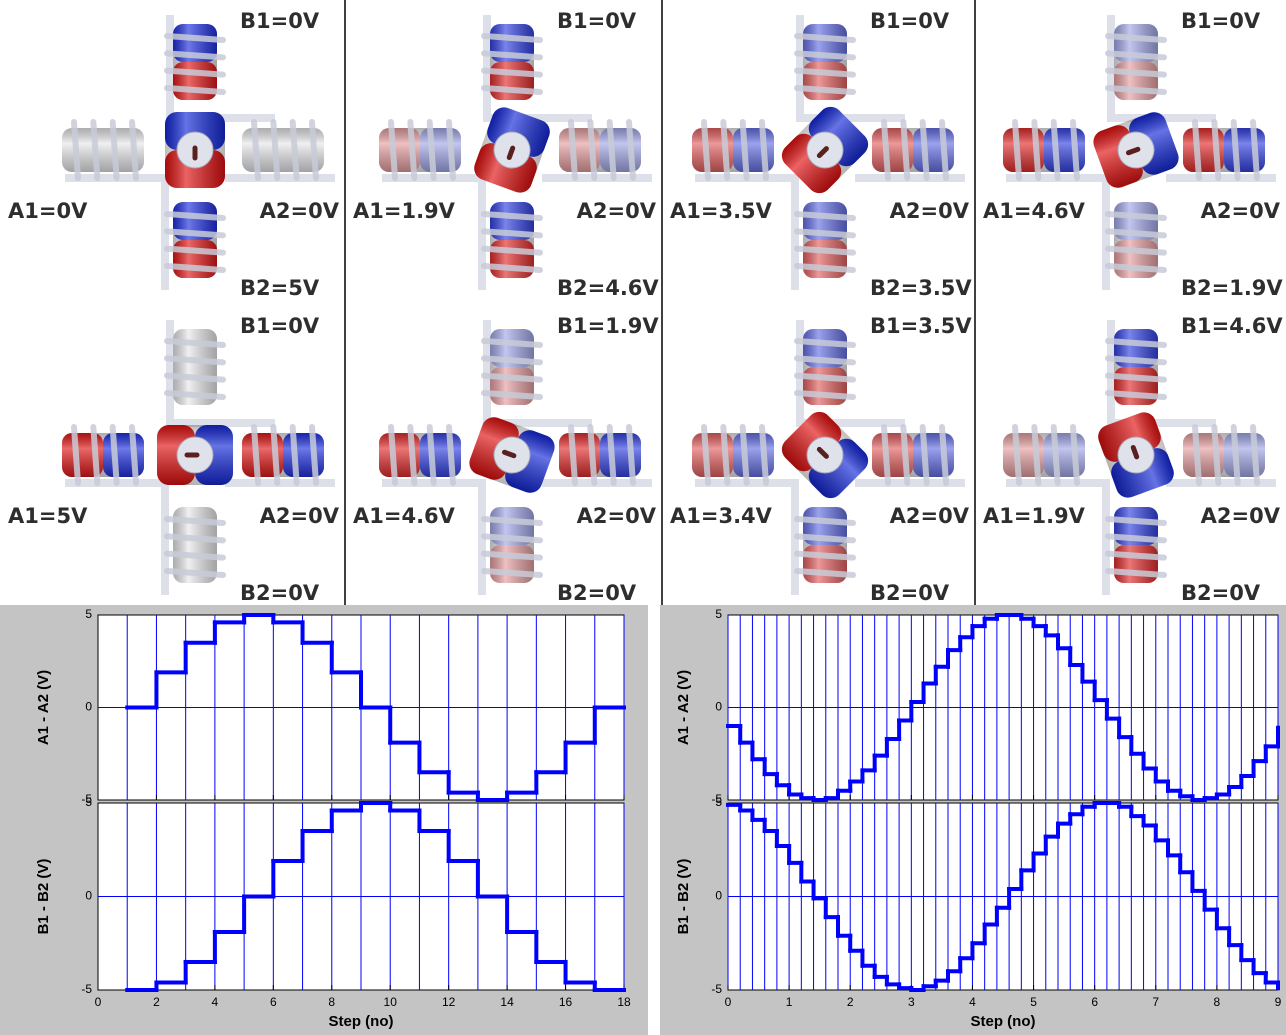 The height and width of the screenshot is (1035, 1286). What do you see at coordinates (43, 897) in the screenshot?
I see `y-axis-label: B1 - B2 (V)` at bounding box center [43, 897].